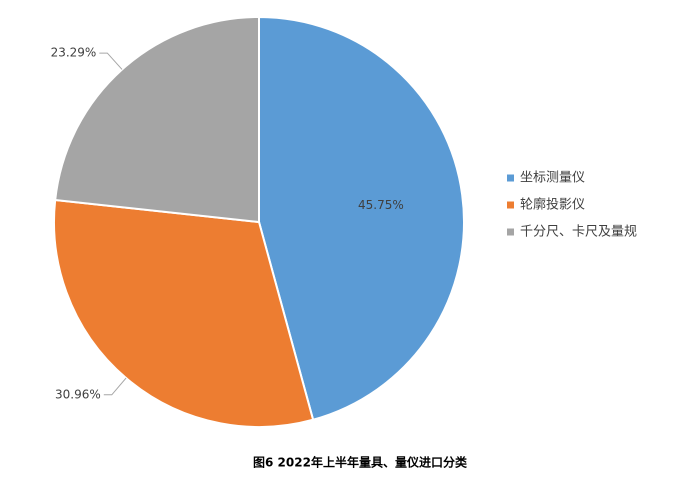  Describe the element at coordinates (78, 394) in the screenshot. I see `data-label: 30.96%` at that location.